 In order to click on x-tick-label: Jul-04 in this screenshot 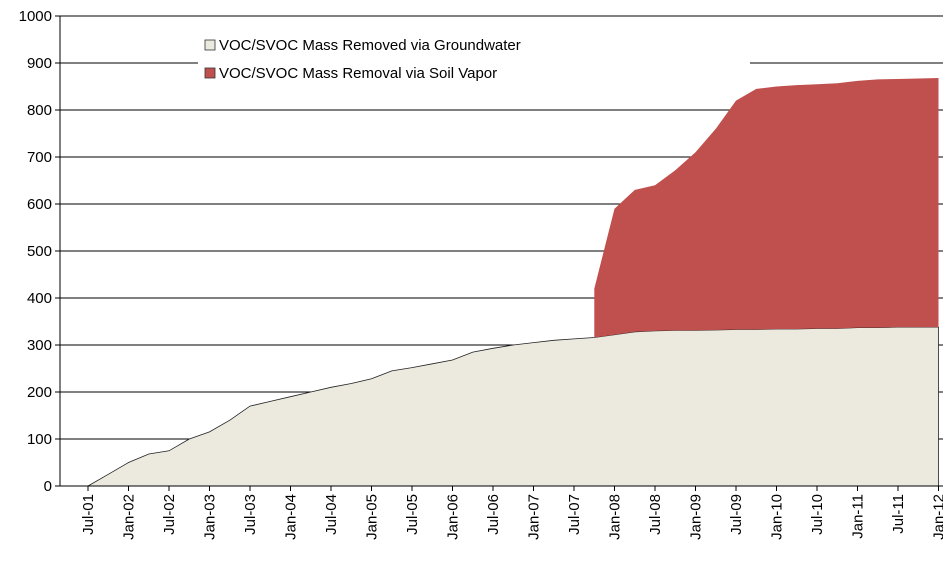, I will do `click(331, 514)`.